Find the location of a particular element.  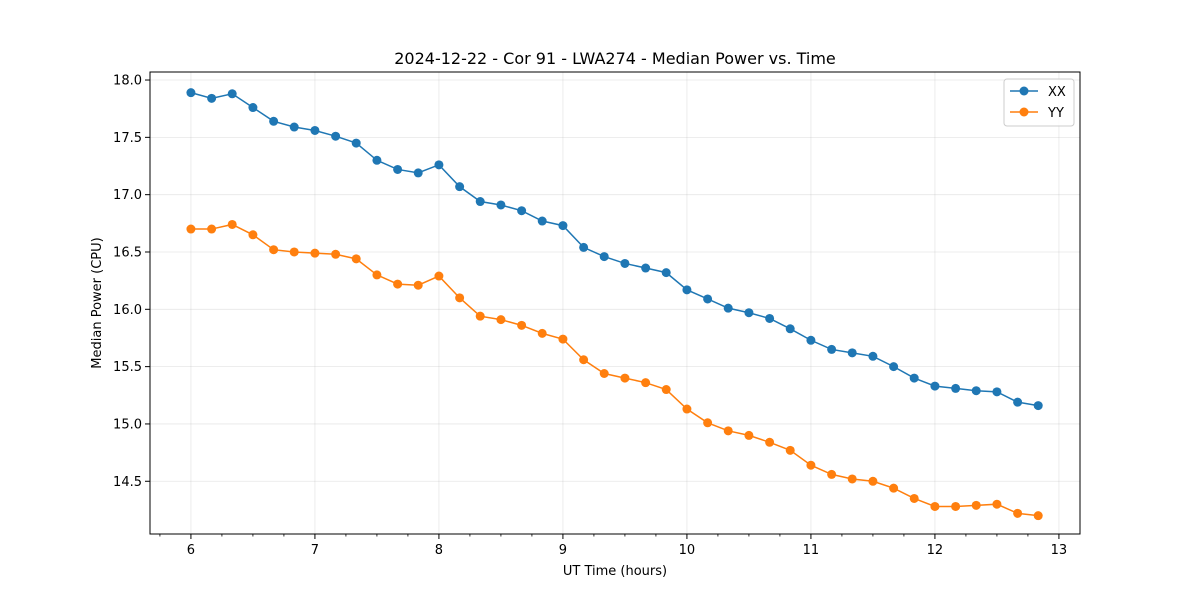

x-tick-label: 8 is located at coordinates (439, 550).